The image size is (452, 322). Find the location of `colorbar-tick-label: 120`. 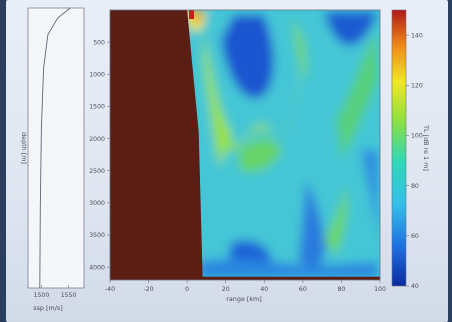

colorbar-tick-label: 120 is located at coordinates (417, 85).